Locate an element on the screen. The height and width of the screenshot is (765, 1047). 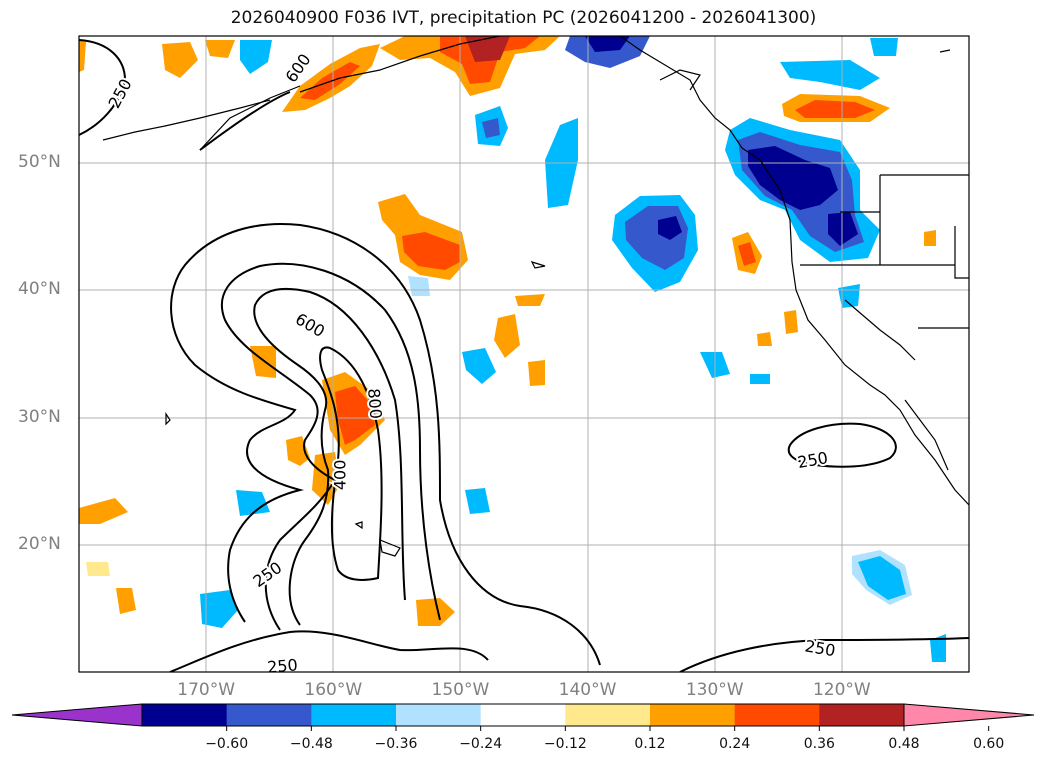
longitude-label: 120°W is located at coordinates (841, 690).